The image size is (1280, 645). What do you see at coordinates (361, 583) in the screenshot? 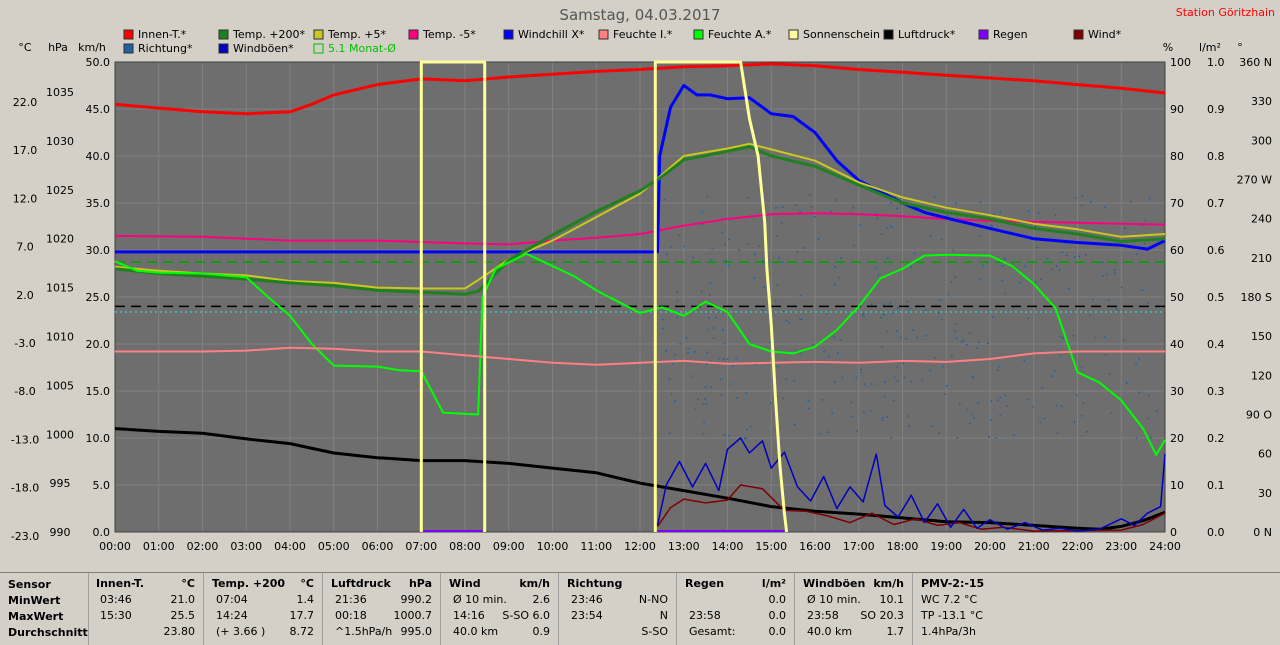
I see `druck-head: Luftdruck` at bounding box center [361, 583].